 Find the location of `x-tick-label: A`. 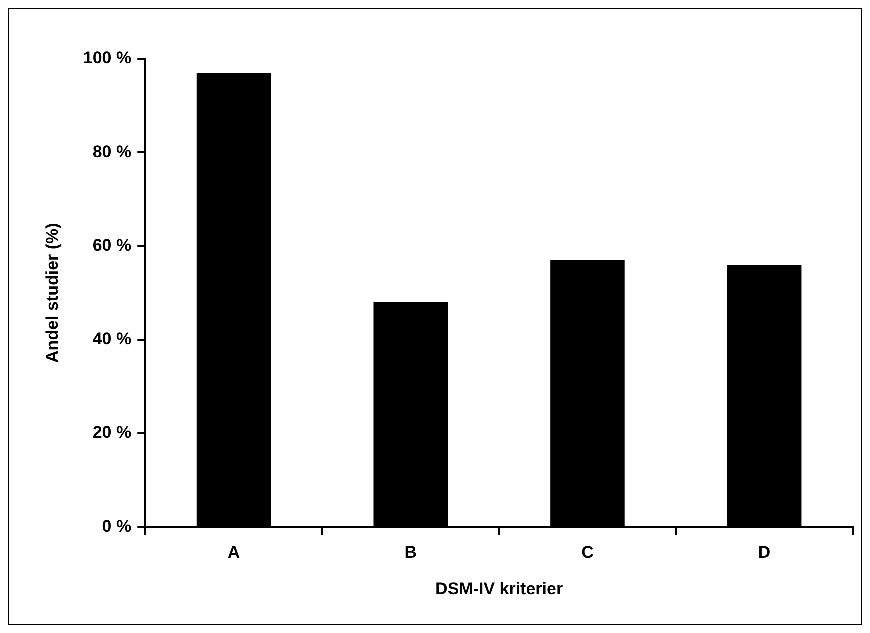

x-tick-label: A is located at coordinates (234, 552).